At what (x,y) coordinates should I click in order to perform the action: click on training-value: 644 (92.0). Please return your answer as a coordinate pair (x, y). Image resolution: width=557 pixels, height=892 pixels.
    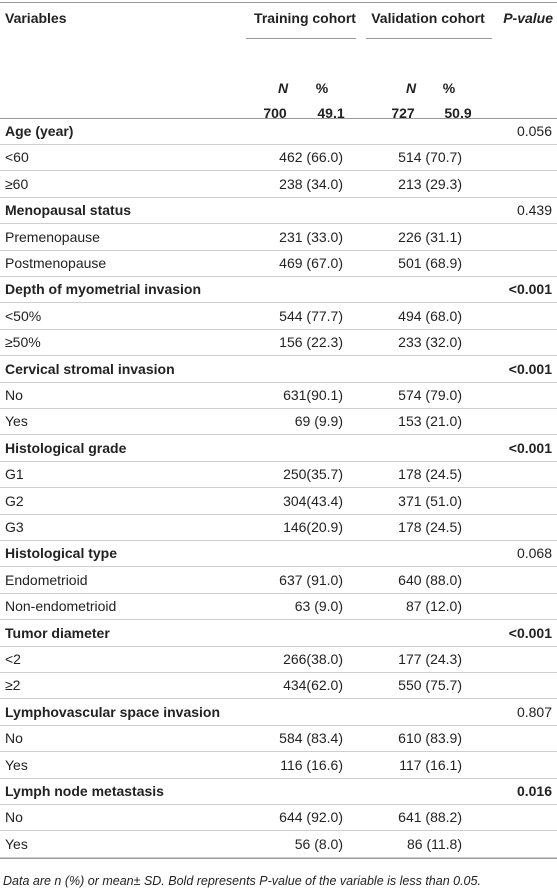
    Looking at the image, I should click on (311, 817).